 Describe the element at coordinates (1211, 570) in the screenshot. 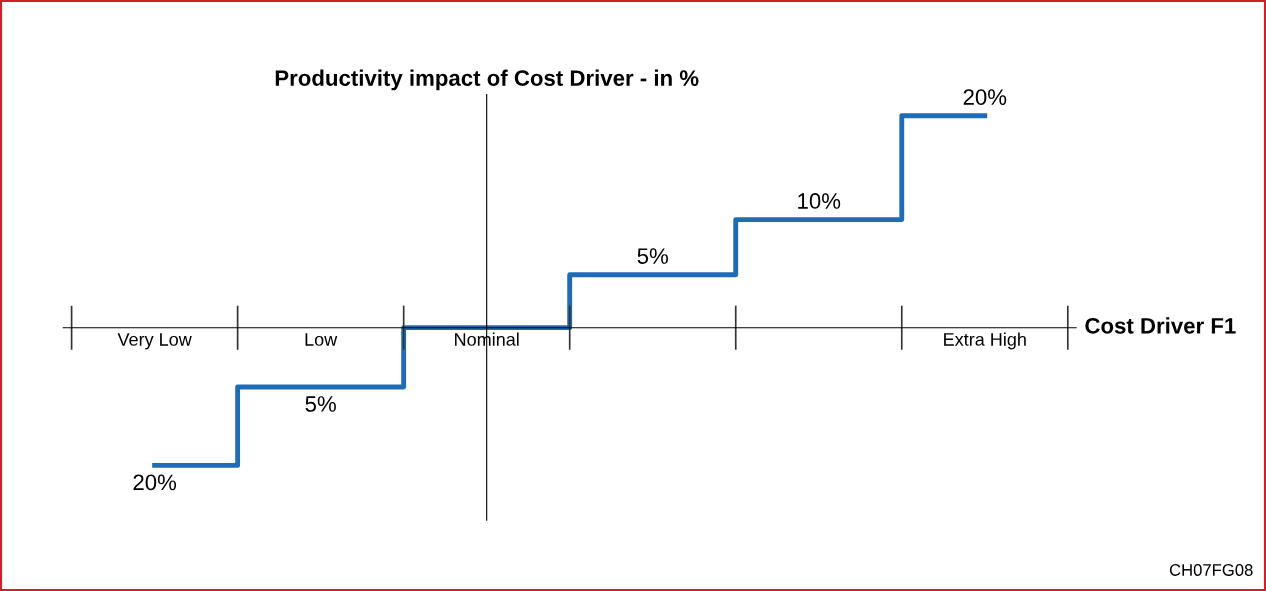

I see `text: CH07FG08` at that location.